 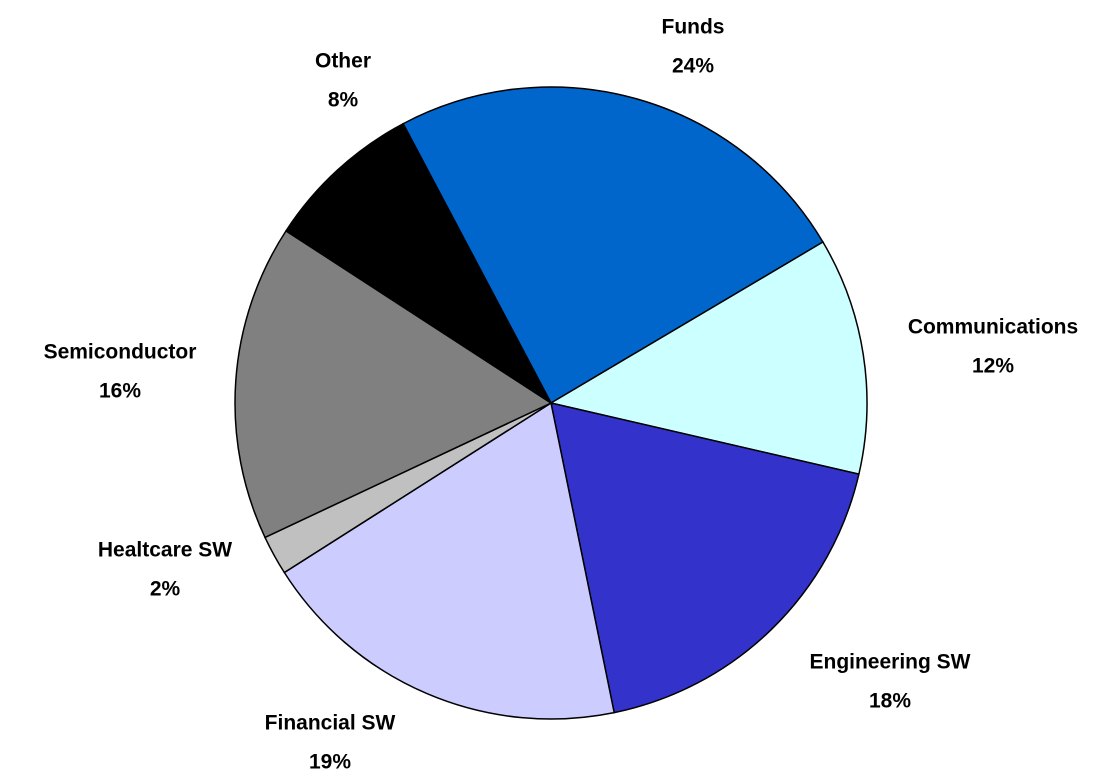 I want to click on slice-label: Semiconductor, so click(x=120, y=352).